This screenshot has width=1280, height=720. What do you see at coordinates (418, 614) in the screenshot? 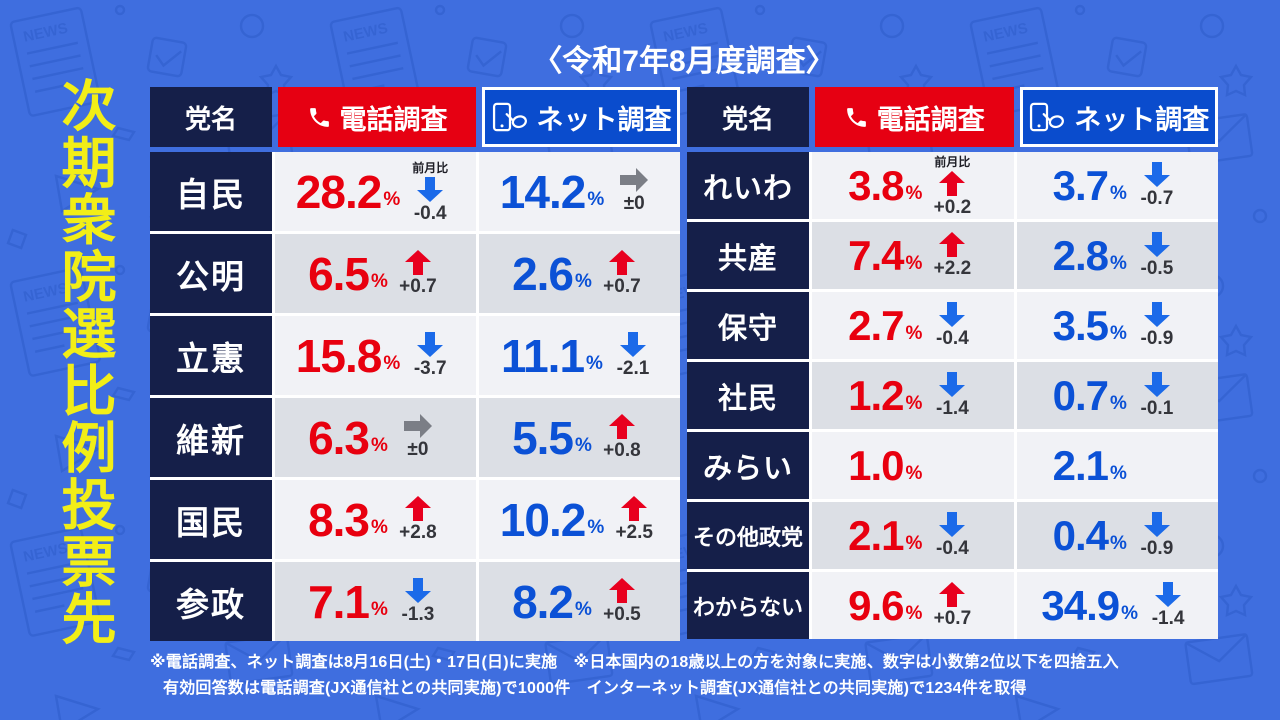
I see `change-value: -1.3` at bounding box center [418, 614].